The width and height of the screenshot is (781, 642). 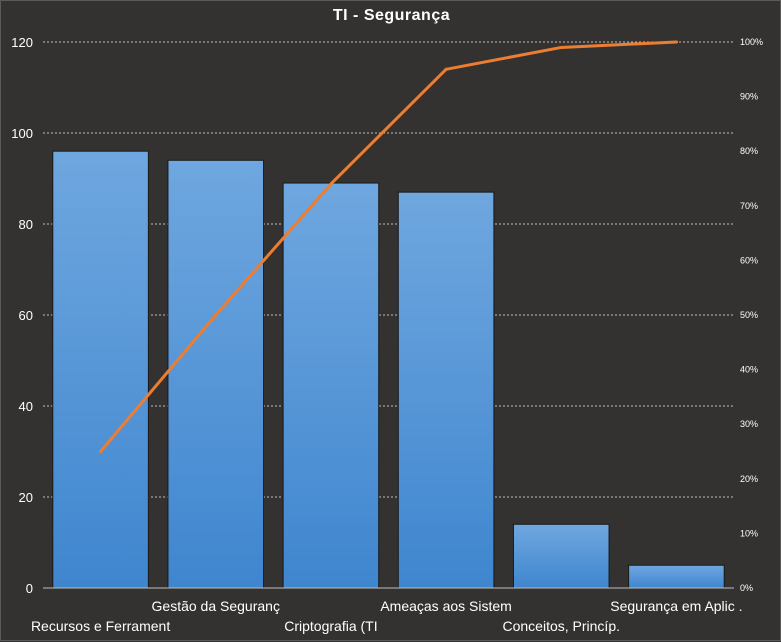 I want to click on y-tick-label: 80, so click(x=26, y=224).